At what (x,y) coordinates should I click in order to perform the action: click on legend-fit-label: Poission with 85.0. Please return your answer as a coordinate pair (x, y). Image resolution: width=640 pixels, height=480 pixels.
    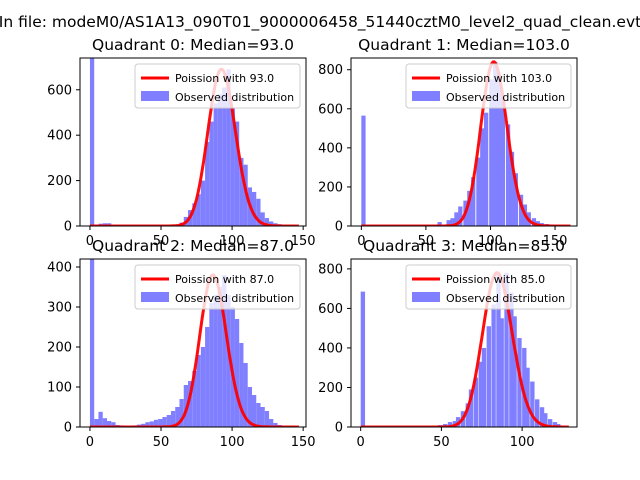
    Looking at the image, I should click on (495, 279).